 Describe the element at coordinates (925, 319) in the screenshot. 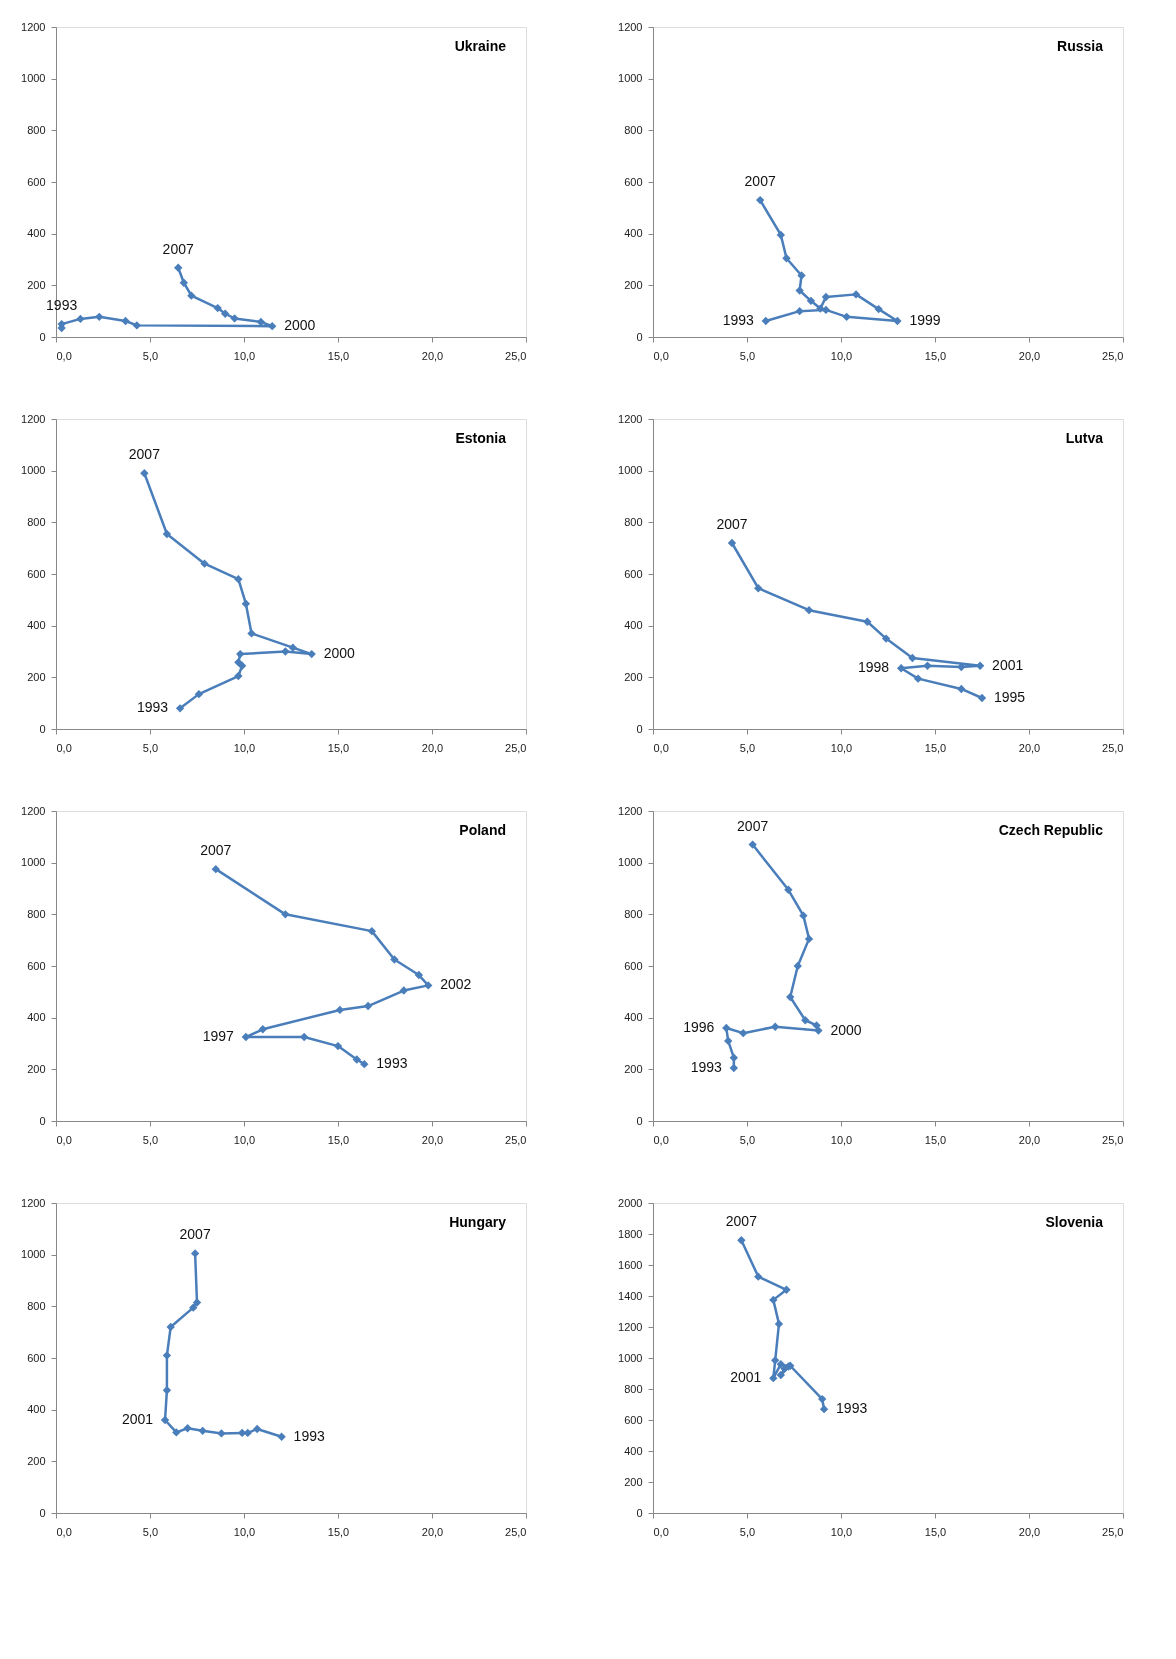

I see `annotation: 1999` at that location.